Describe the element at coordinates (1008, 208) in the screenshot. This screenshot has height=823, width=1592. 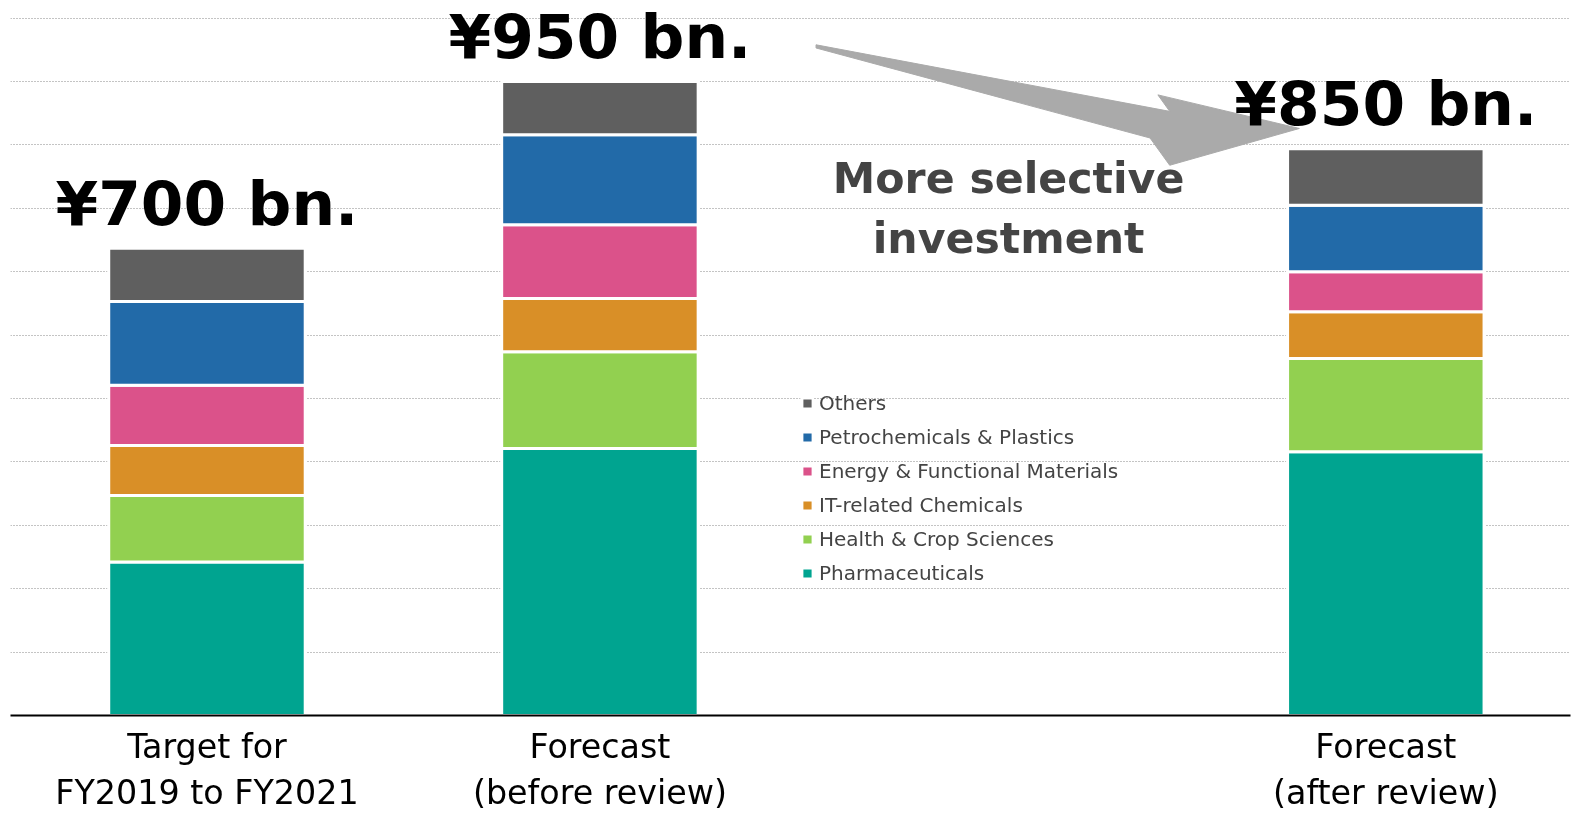
I see `annotation: More selective investment` at that location.